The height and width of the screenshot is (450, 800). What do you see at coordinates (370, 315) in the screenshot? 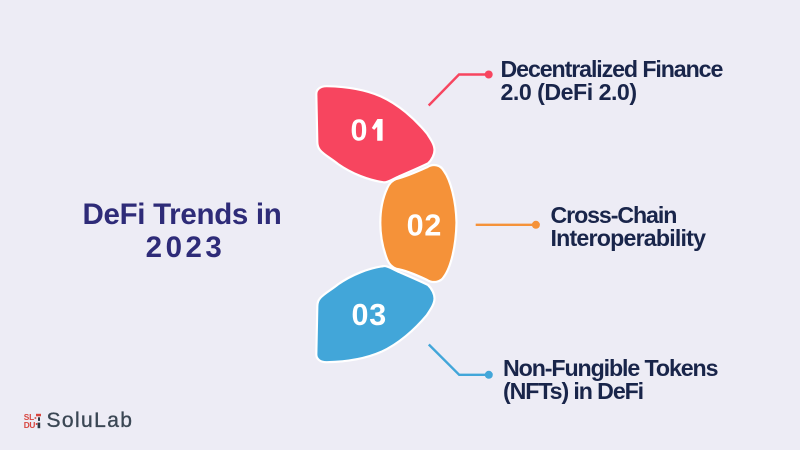
I see `svg-text: 03` at bounding box center [370, 315].